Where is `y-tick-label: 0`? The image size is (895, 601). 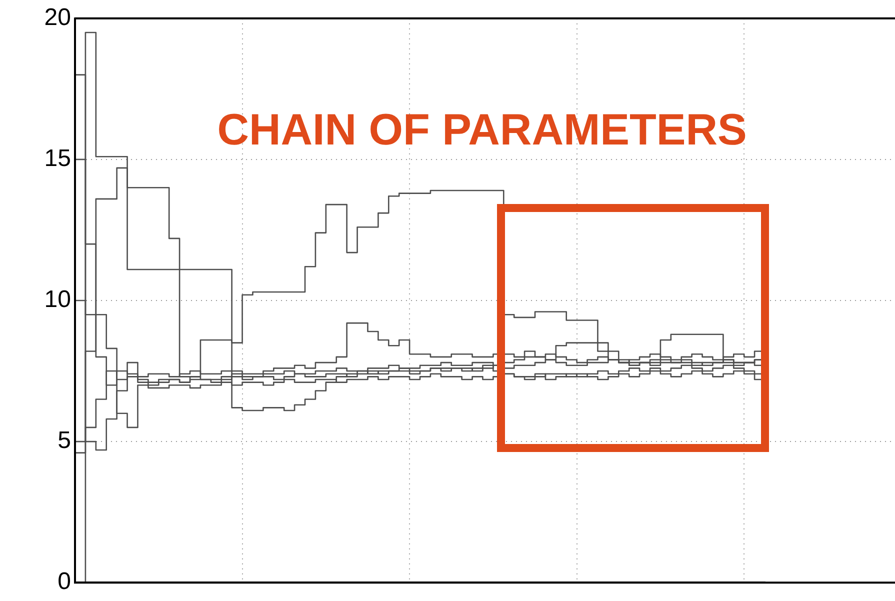 y-tick-label: 0 is located at coordinates (64, 582).